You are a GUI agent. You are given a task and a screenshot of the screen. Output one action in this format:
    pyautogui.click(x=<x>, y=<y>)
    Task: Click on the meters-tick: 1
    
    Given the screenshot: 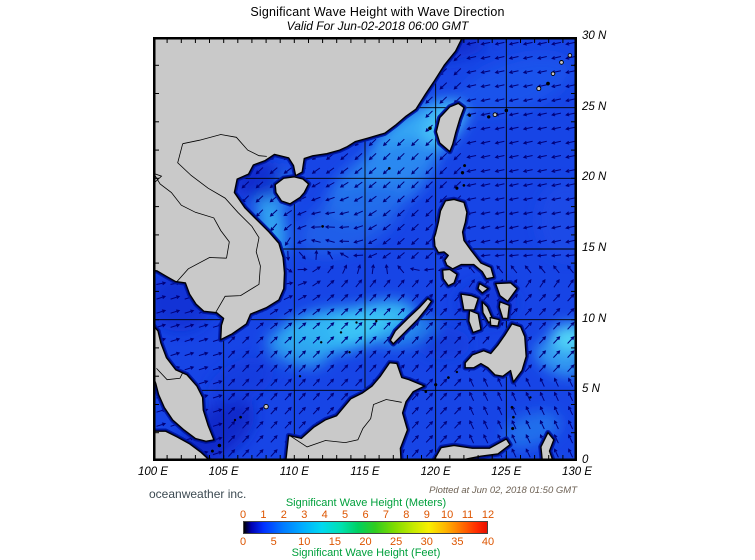 What is the action you would take?
    pyautogui.click(x=263, y=515)
    